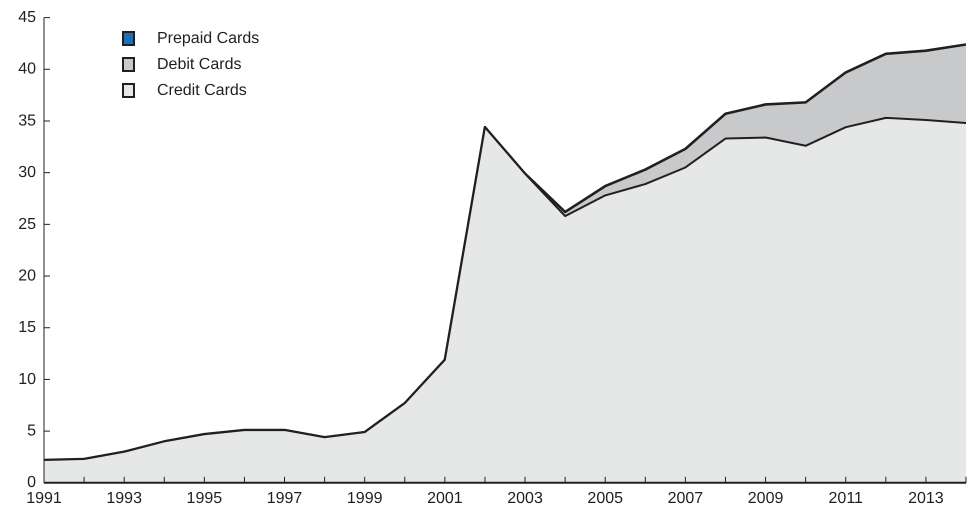 This screenshot has width=972, height=514. Describe the element at coordinates (846, 498) in the screenshot. I see `x-tick-label: 2011` at that location.